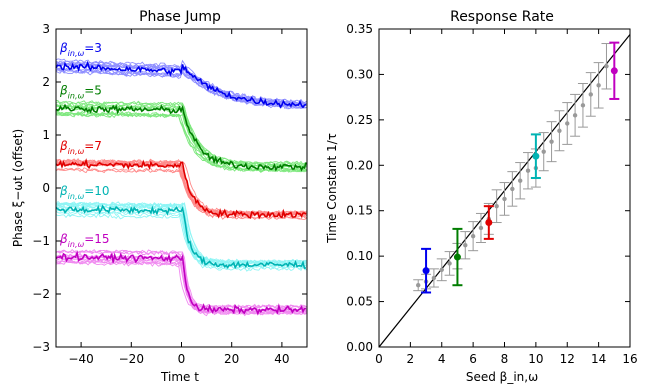 Image resolution: width=650 pixels, height=386 pixels. Describe the element at coordinates (80, 359) in the screenshot. I see `x-tick-label: −40` at that location.